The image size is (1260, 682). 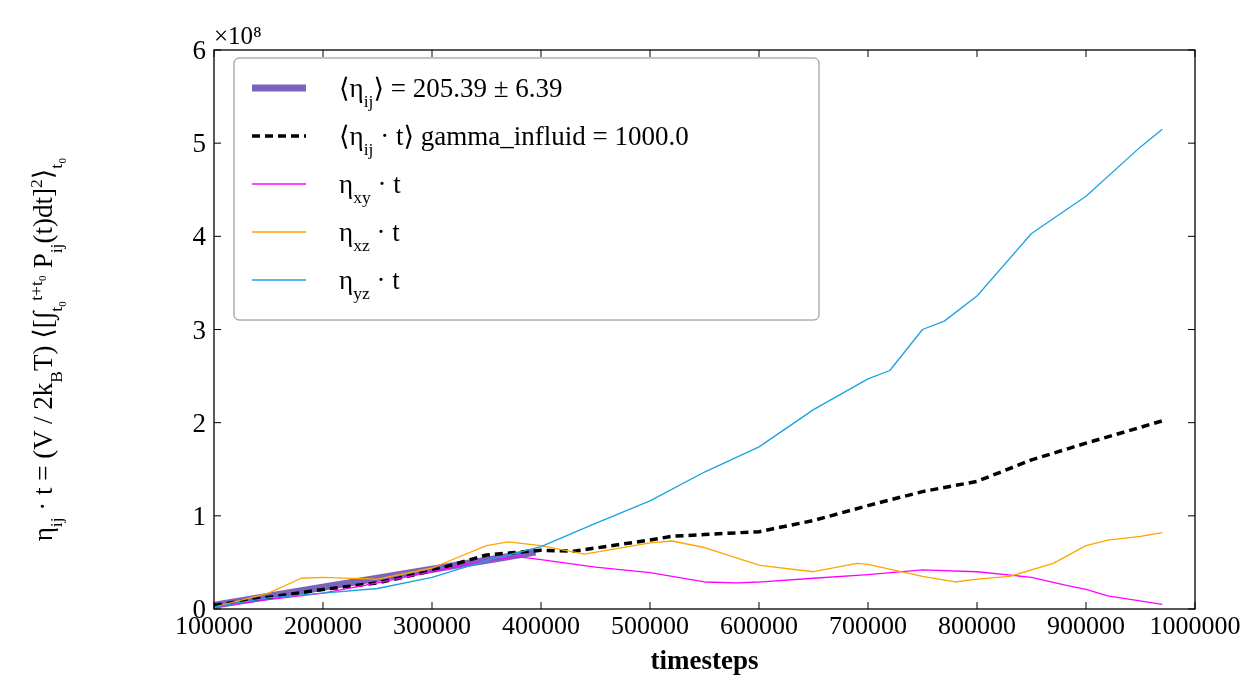 I want to click on x-tick-label: 300000, so click(x=432, y=625).